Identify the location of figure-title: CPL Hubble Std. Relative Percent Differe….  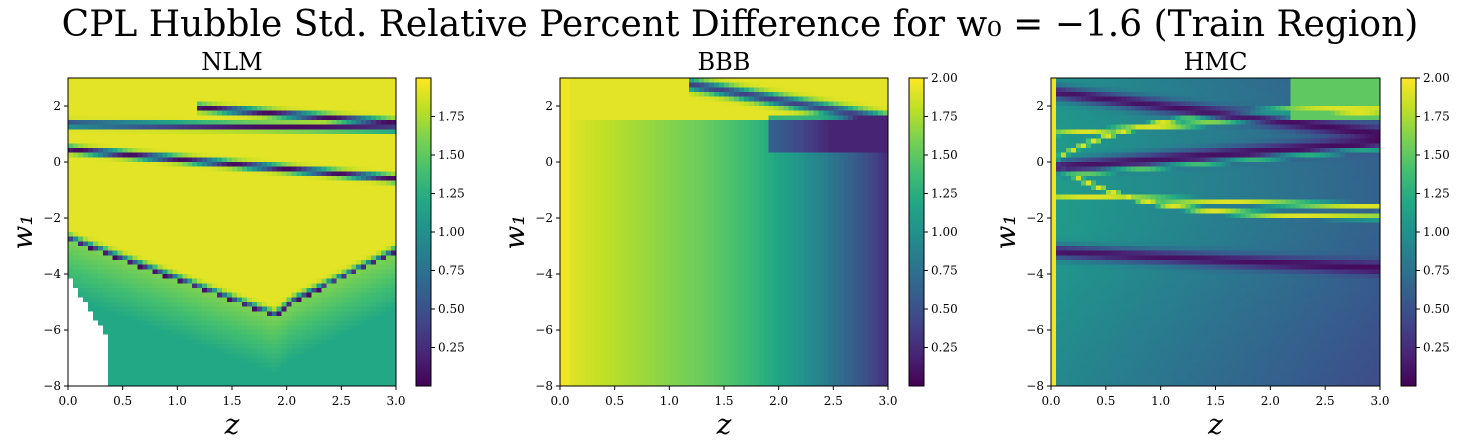
(740, 24).